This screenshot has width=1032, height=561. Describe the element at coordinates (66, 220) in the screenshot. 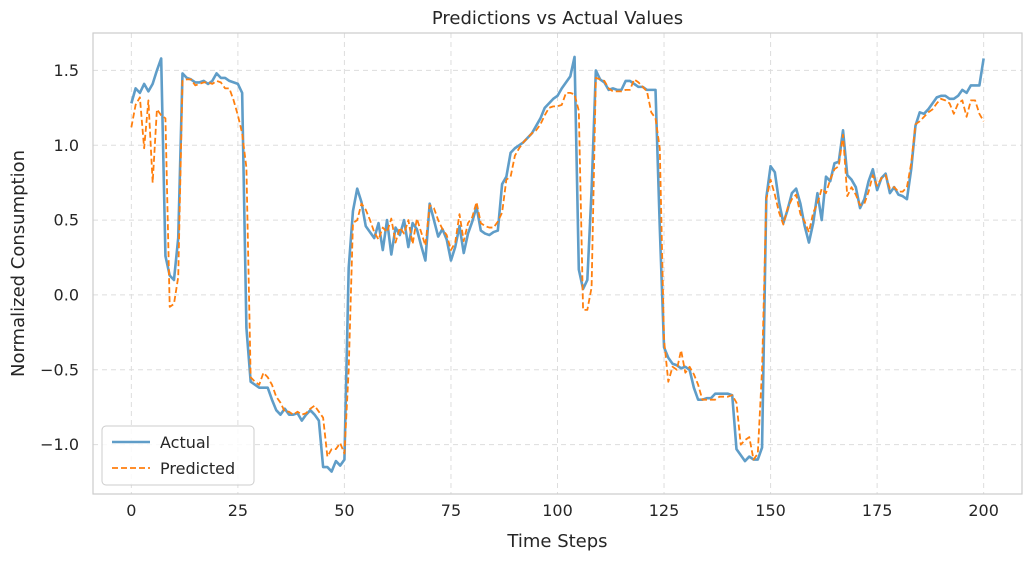

I see `y-tick-label: 0.5` at that location.